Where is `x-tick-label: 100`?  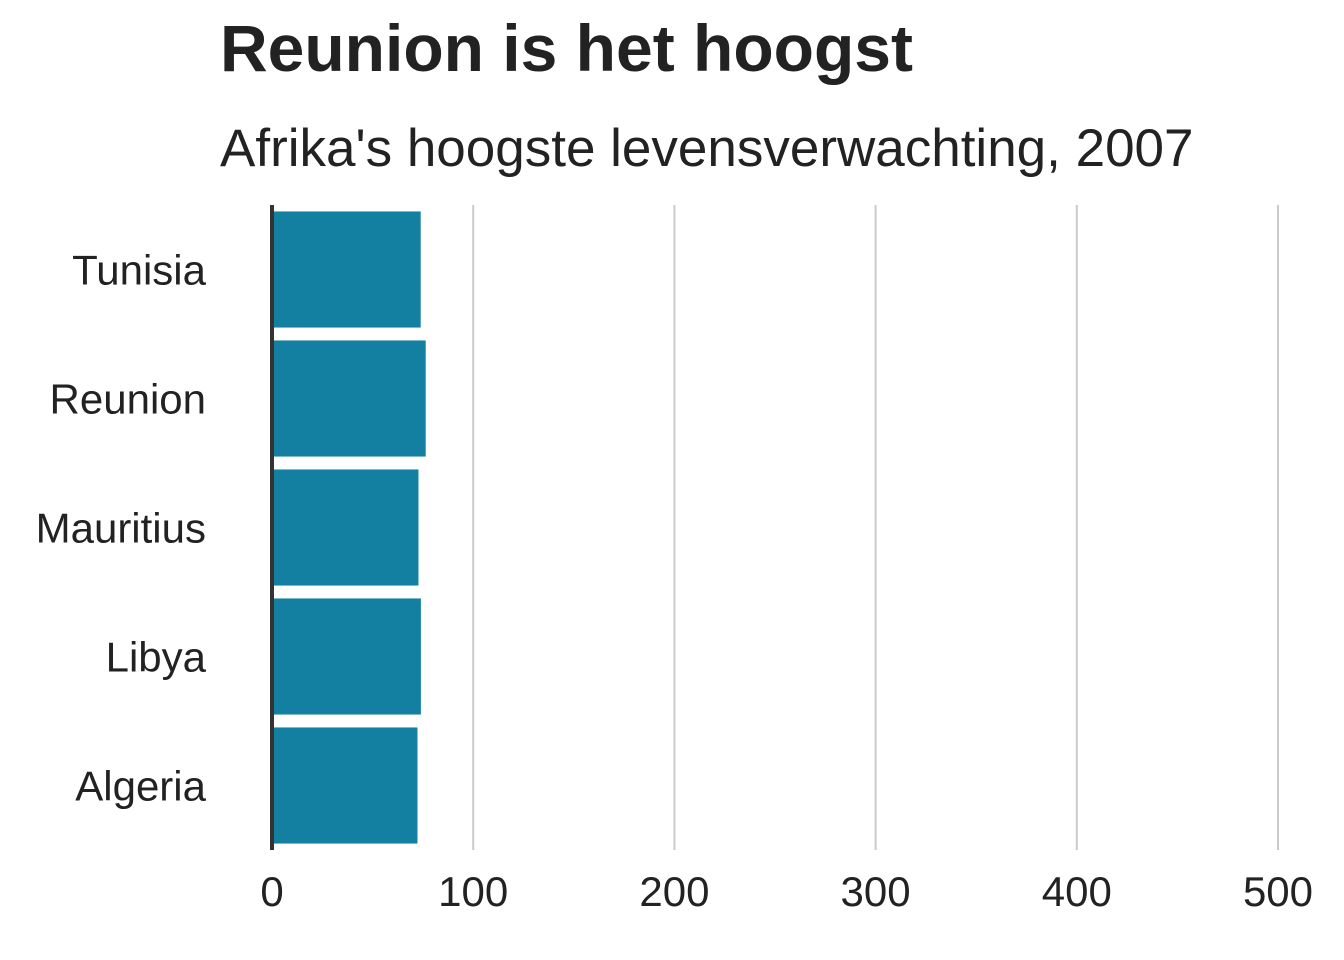
x-tick-label: 100 is located at coordinates (473, 891).